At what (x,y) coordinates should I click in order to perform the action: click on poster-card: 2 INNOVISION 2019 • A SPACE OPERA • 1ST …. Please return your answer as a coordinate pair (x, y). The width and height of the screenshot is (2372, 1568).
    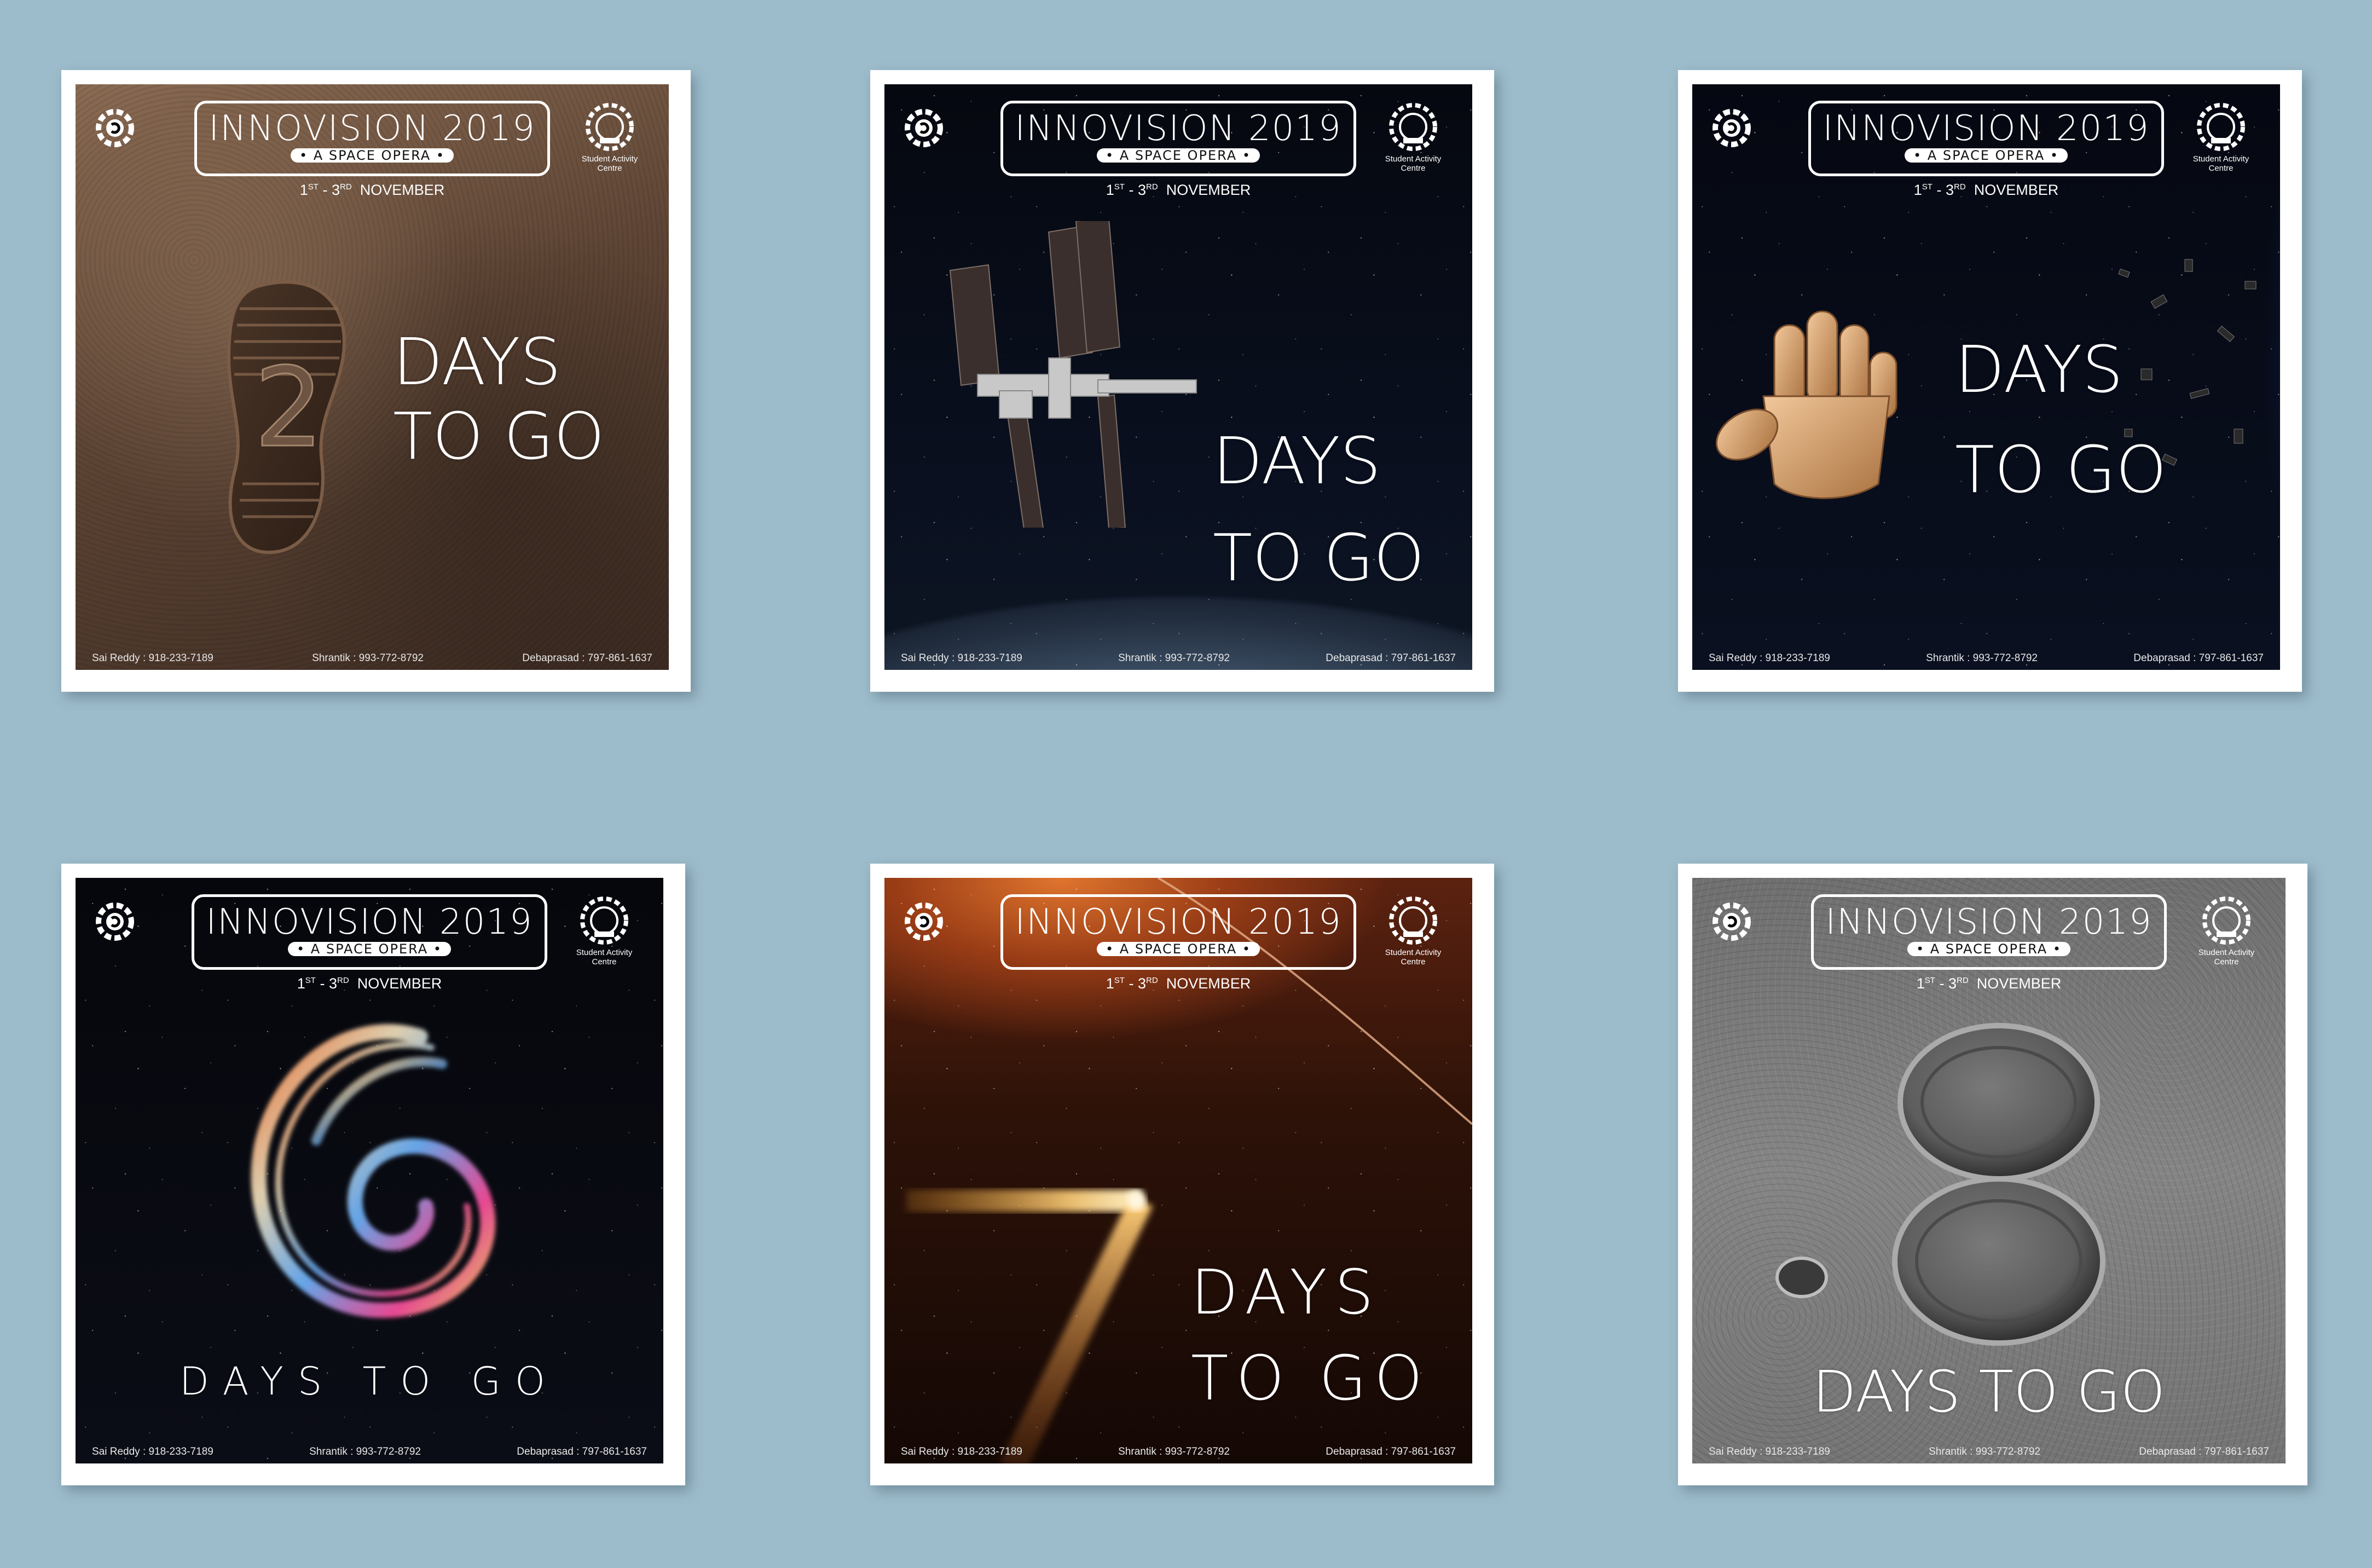
    Looking at the image, I should click on (376, 381).